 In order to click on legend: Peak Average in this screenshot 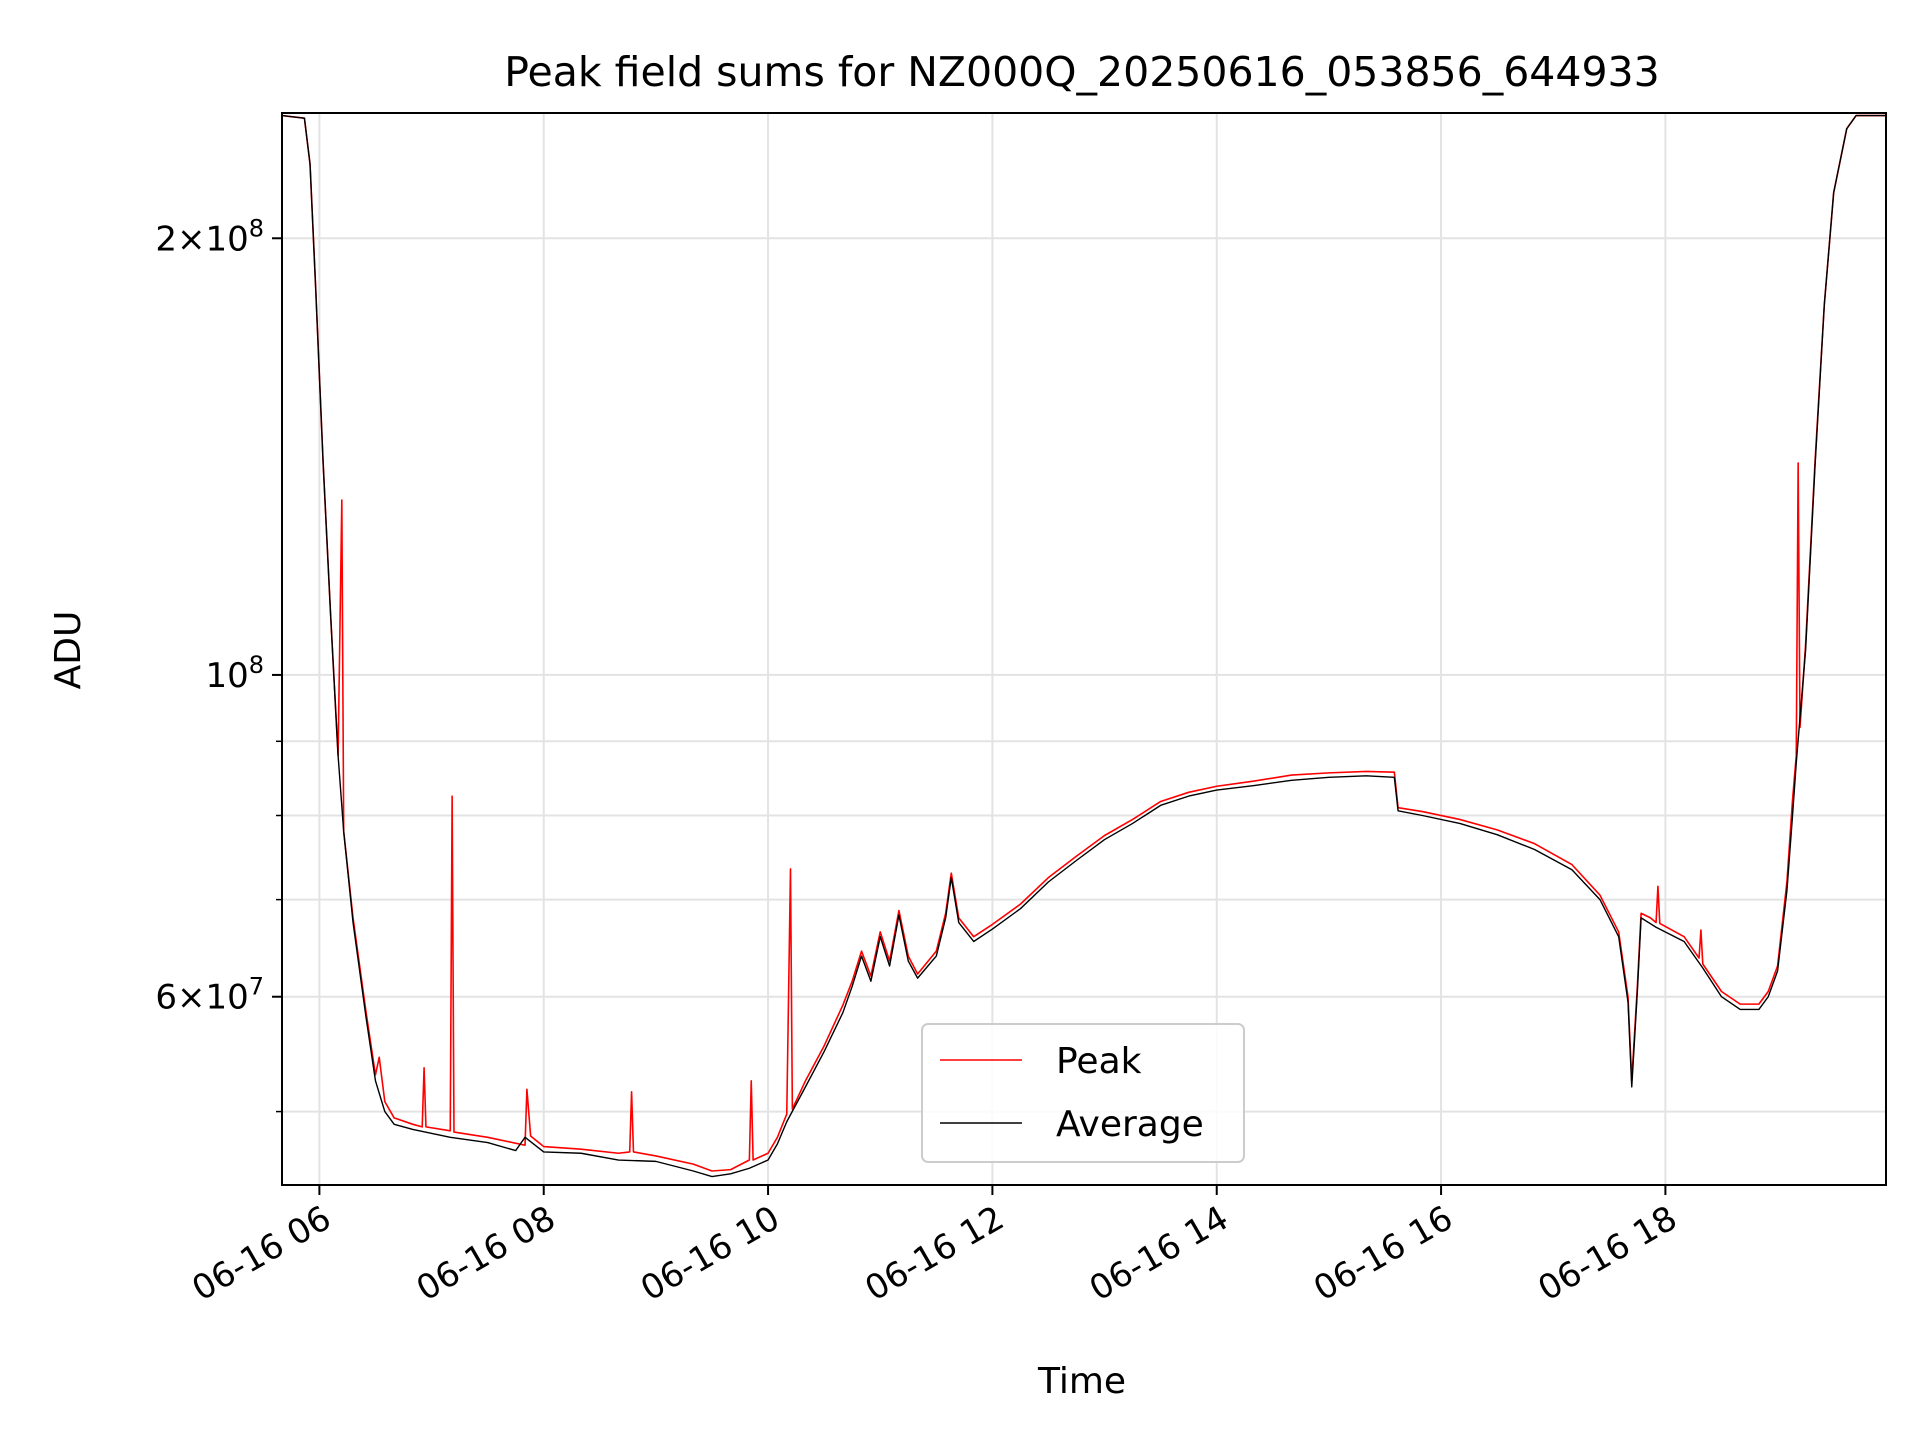, I will do `click(1083, 1093)`.